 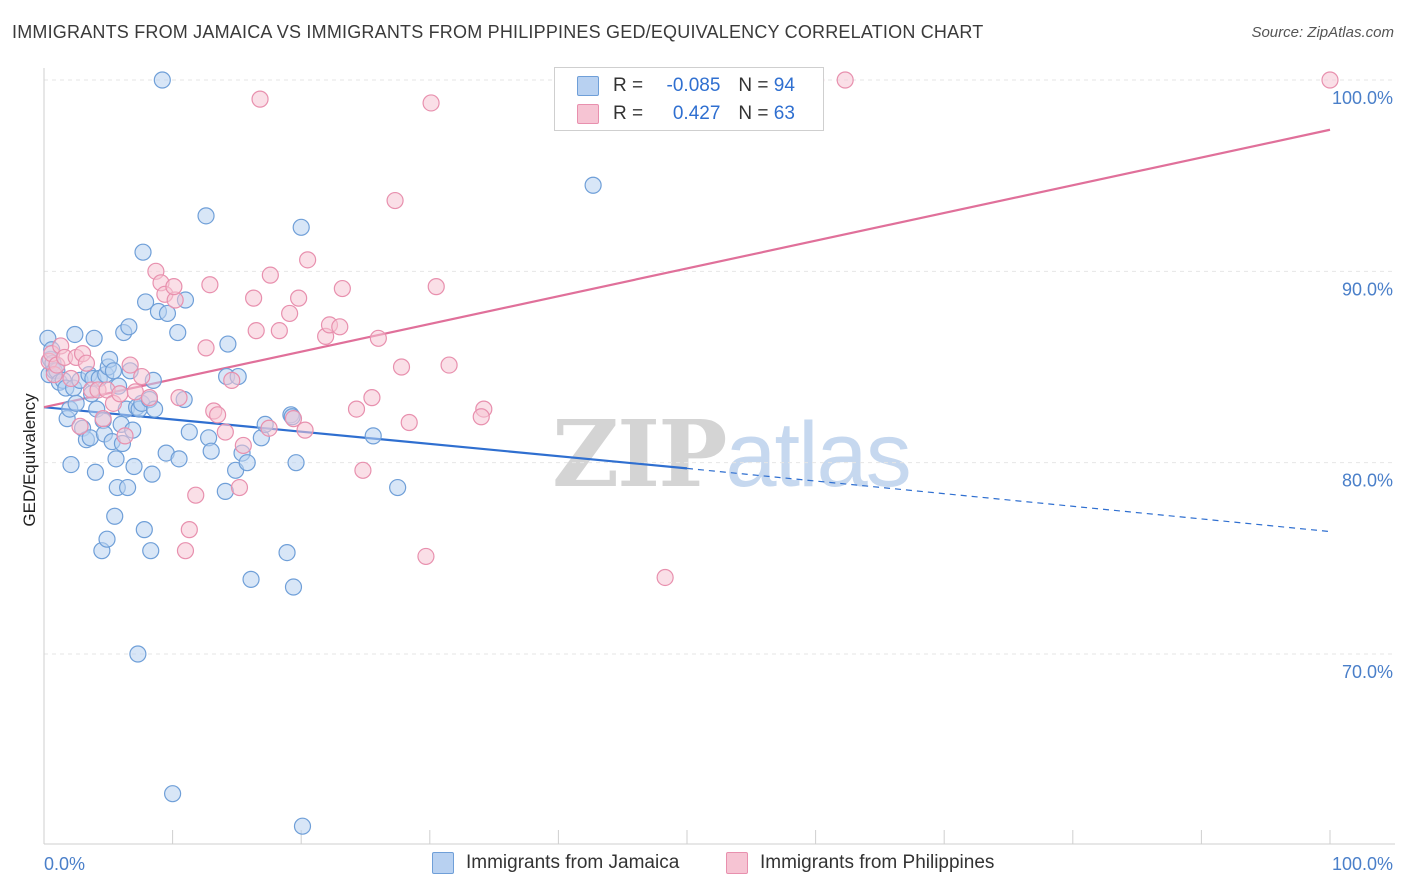 I want to click on y-tick-label: 100.0%, so click(x=1362, y=98).